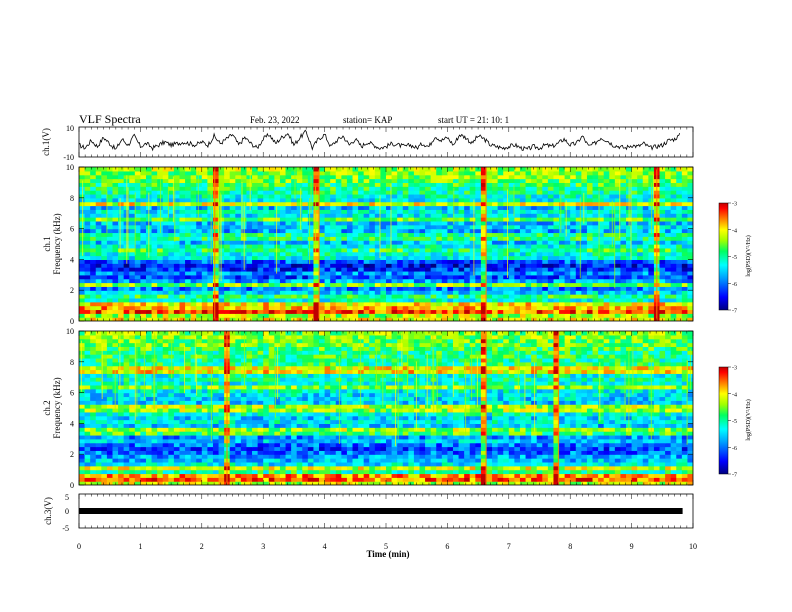 The width and height of the screenshot is (792, 612). Describe the element at coordinates (46, 142) in the screenshot. I see `ch1-ylabel: ch.1(V)` at that location.